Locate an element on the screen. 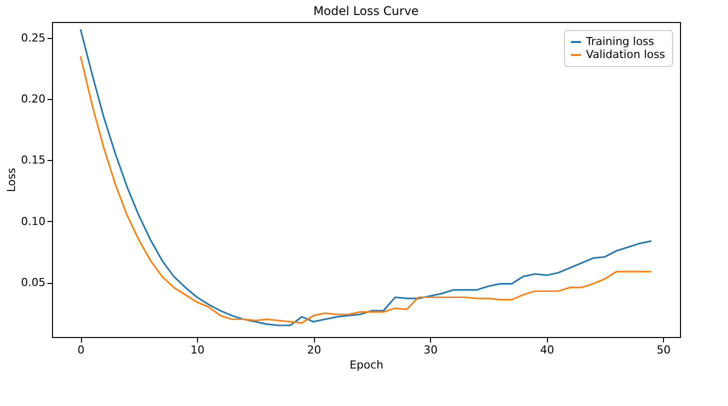  y-tick-label: 0.20 is located at coordinates (33, 99).